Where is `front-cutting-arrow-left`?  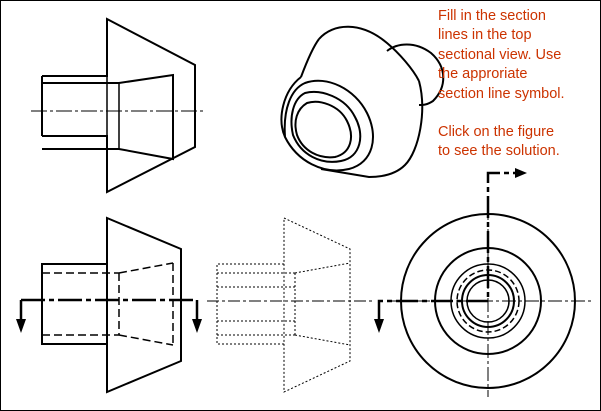
front-cutting-arrow-left is located at coordinates (21, 326).